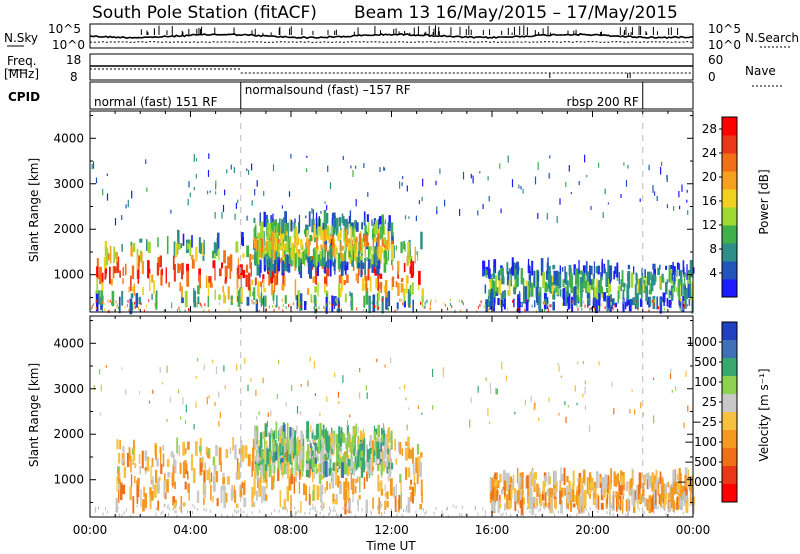 This screenshot has width=800, height=554. What do you see at coordinates (729, 180) in the screenshot?
I see `power-colorbar-swatch` at bounding box center [729, 180].